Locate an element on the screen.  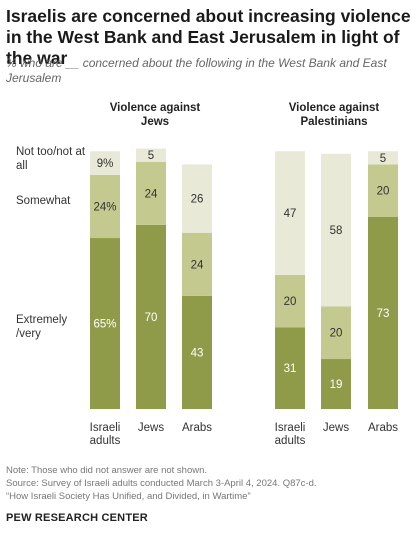
group-title-jews: Violence against Jews is located at coordinates (155, 115).